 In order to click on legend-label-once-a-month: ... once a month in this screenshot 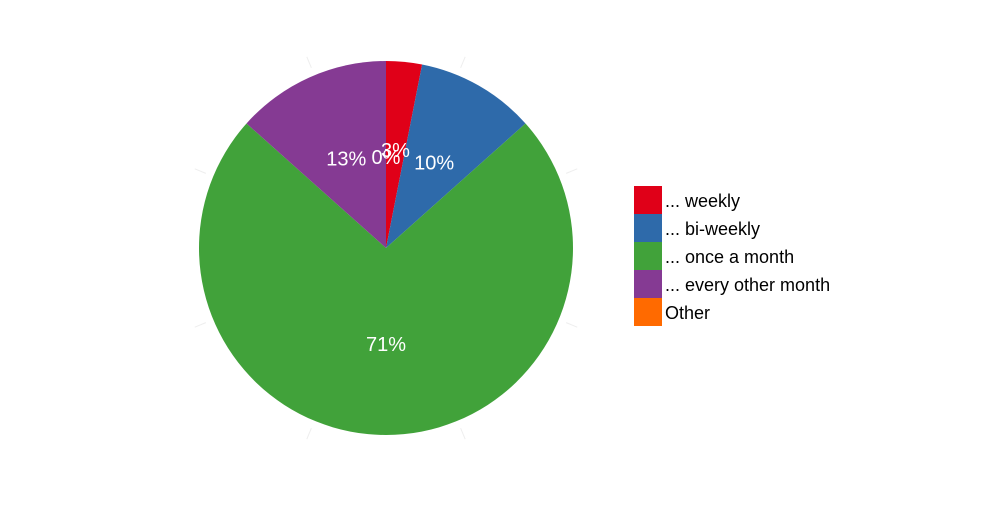, I will do `click(729, 257)`.